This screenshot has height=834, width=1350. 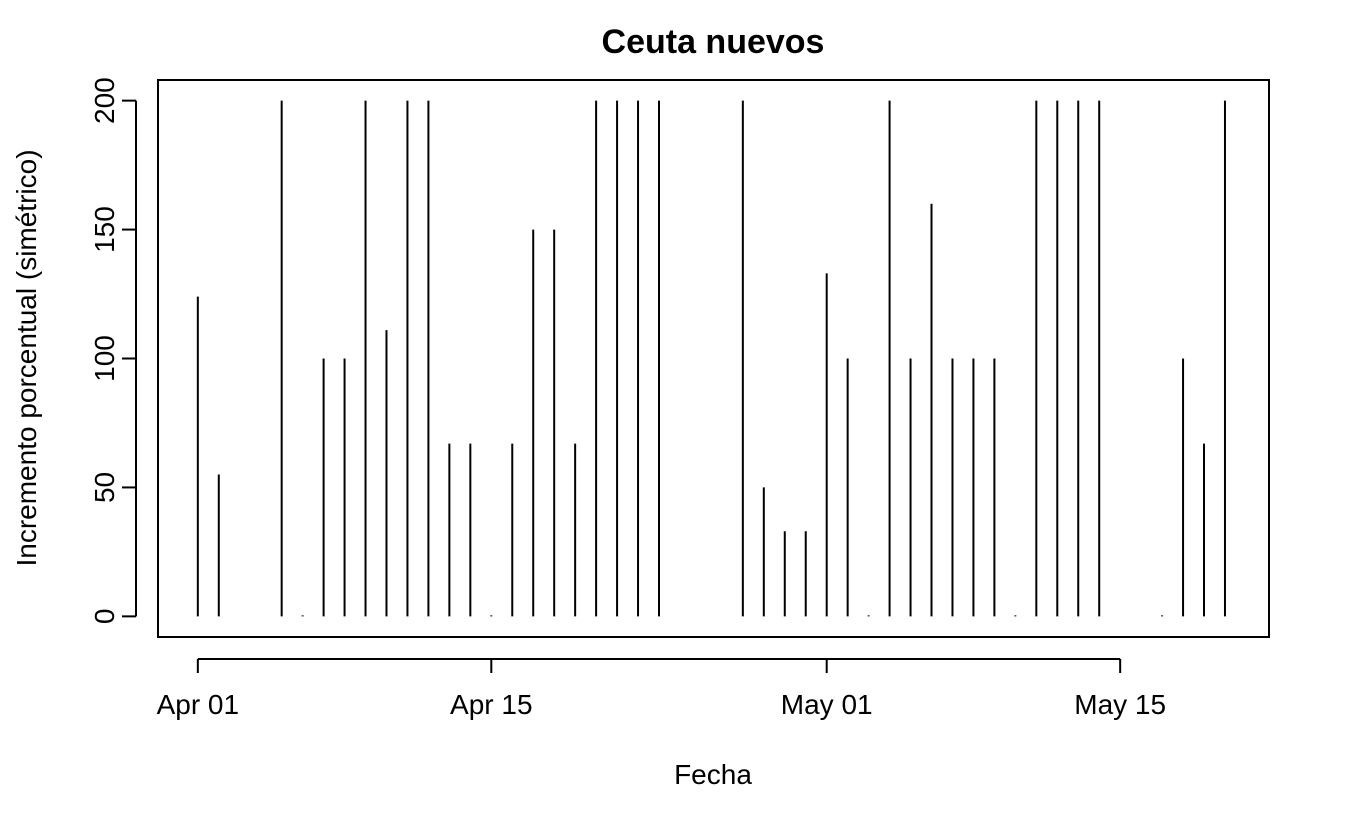 I want to click on y-tick-label: 150, so click(x=104, y=229).